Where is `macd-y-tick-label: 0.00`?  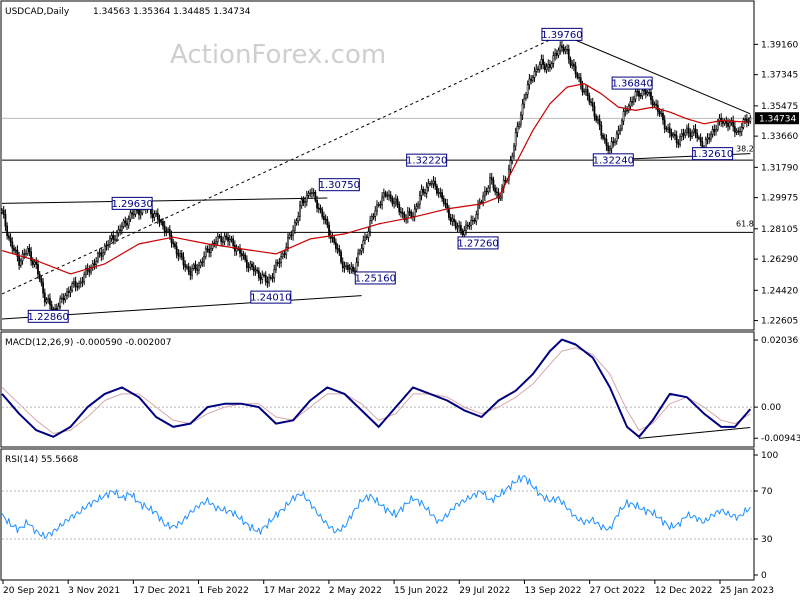
macd-y-tick-label: 0.00 is located at coordinates (771, 408).